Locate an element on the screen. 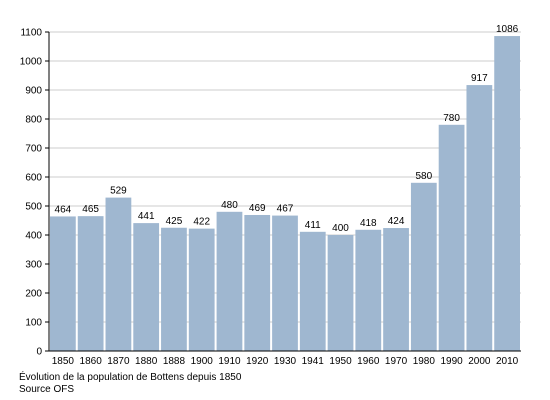  y-axis-ticks: 0 100 200 300 400 500 600 700 800 900 1000 1100 is located at coordinates (34, 193).